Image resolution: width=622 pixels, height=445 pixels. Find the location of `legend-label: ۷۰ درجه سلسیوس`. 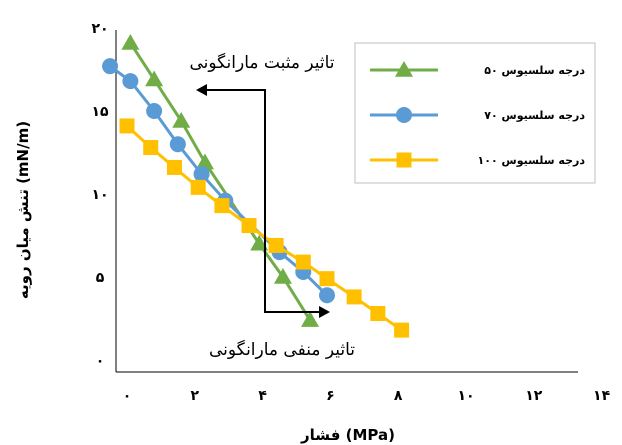

legend-label: ۷۰ درجه سلسیوس is located at coordinates (534, 115).